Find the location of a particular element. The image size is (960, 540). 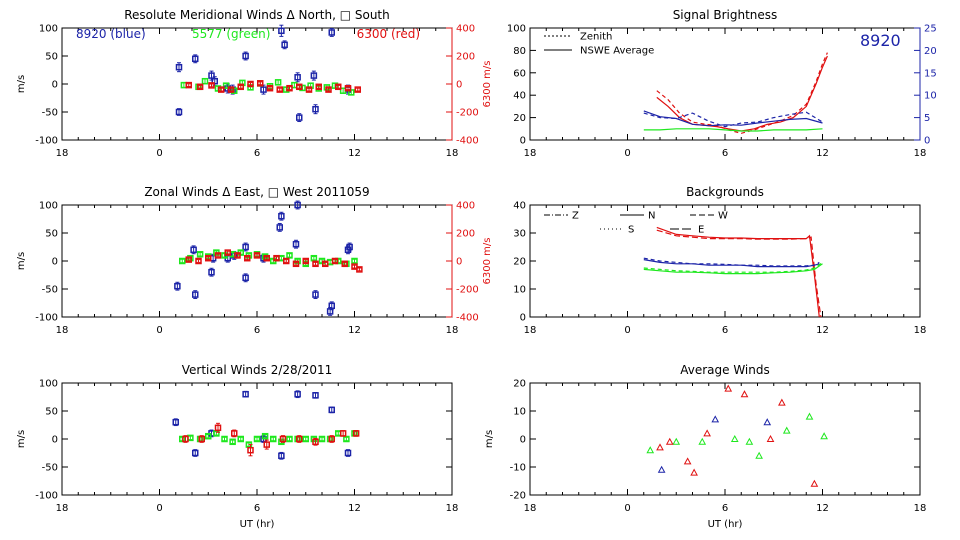

y-tick-label: 50 is located at coordinates (51, 234).